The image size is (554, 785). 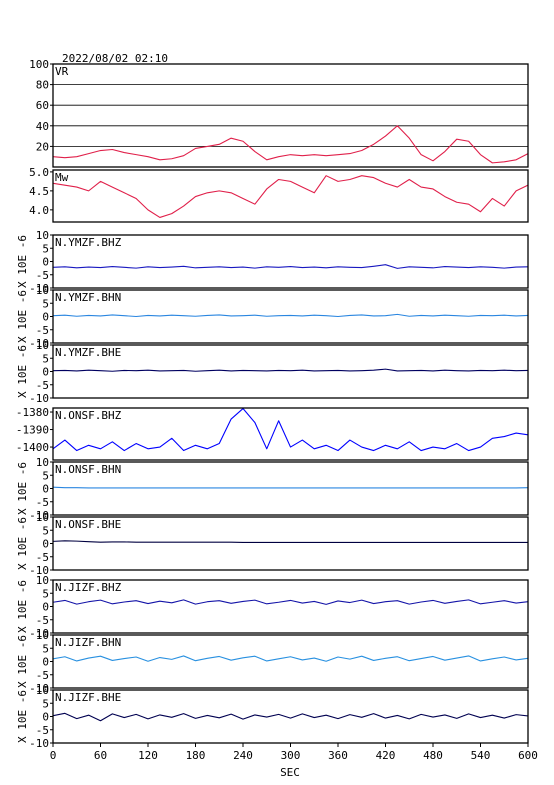 What do you see at coordinates (88, 242) in the screenshot?
I see `panel-label: N.YMZF.BHZ` at bounding box center [88, 242].